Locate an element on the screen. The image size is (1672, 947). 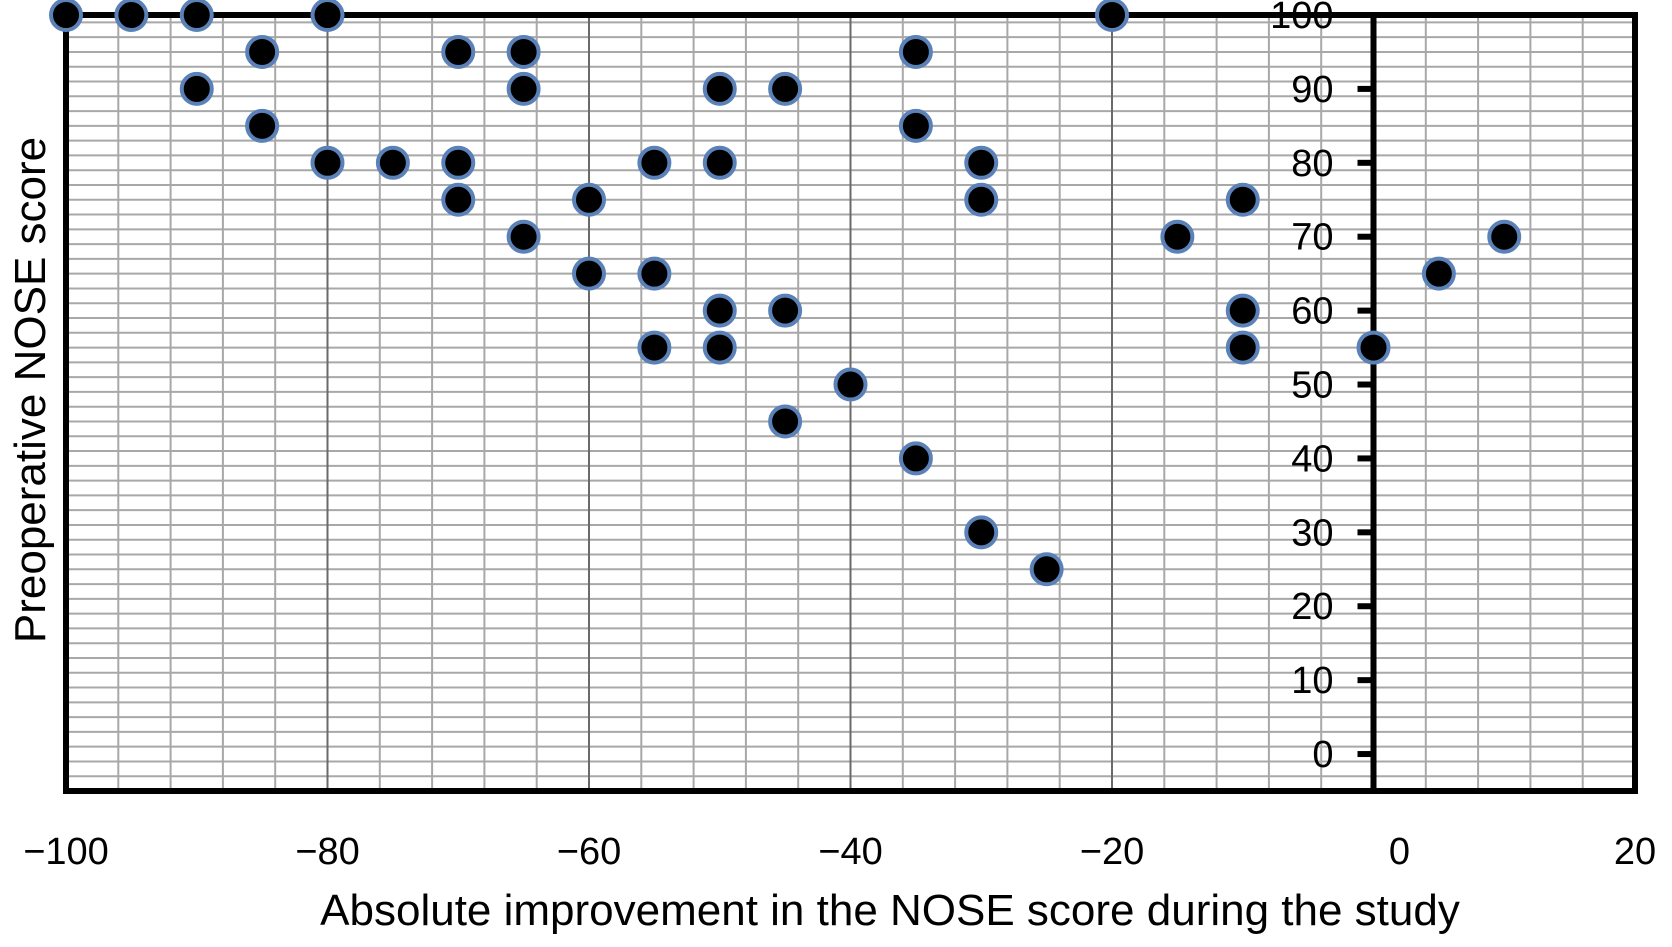
y-tick-label: 70 is located at coordinates (1312, 238).